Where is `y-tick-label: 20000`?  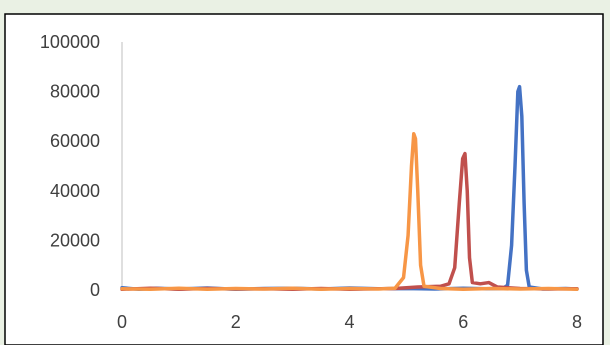 y-tick-label: 20000 is located at coordinates (75, 240).